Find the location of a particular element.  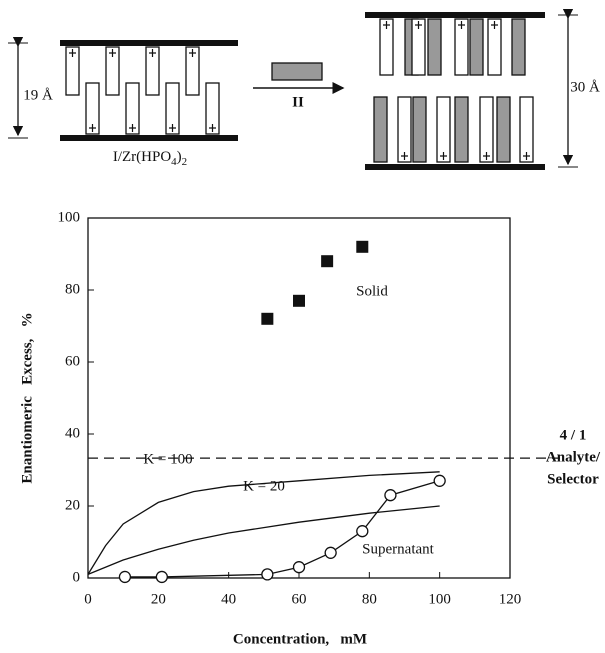

x-tick-label: 100 is located at coordinates (439, 599).